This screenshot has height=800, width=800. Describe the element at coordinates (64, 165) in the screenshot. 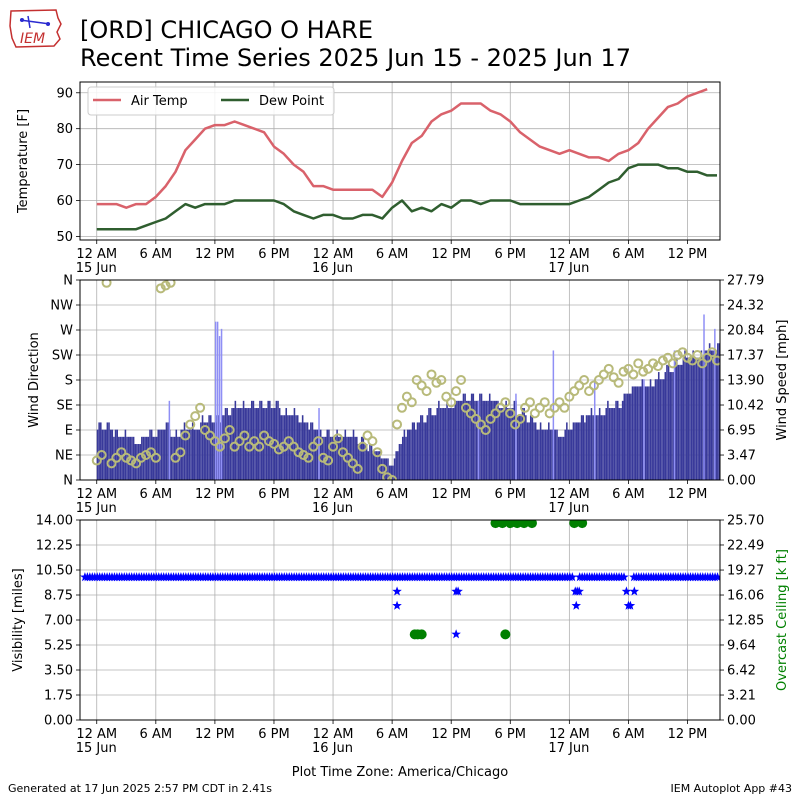

I see `y-tick-label: 70` at that location.